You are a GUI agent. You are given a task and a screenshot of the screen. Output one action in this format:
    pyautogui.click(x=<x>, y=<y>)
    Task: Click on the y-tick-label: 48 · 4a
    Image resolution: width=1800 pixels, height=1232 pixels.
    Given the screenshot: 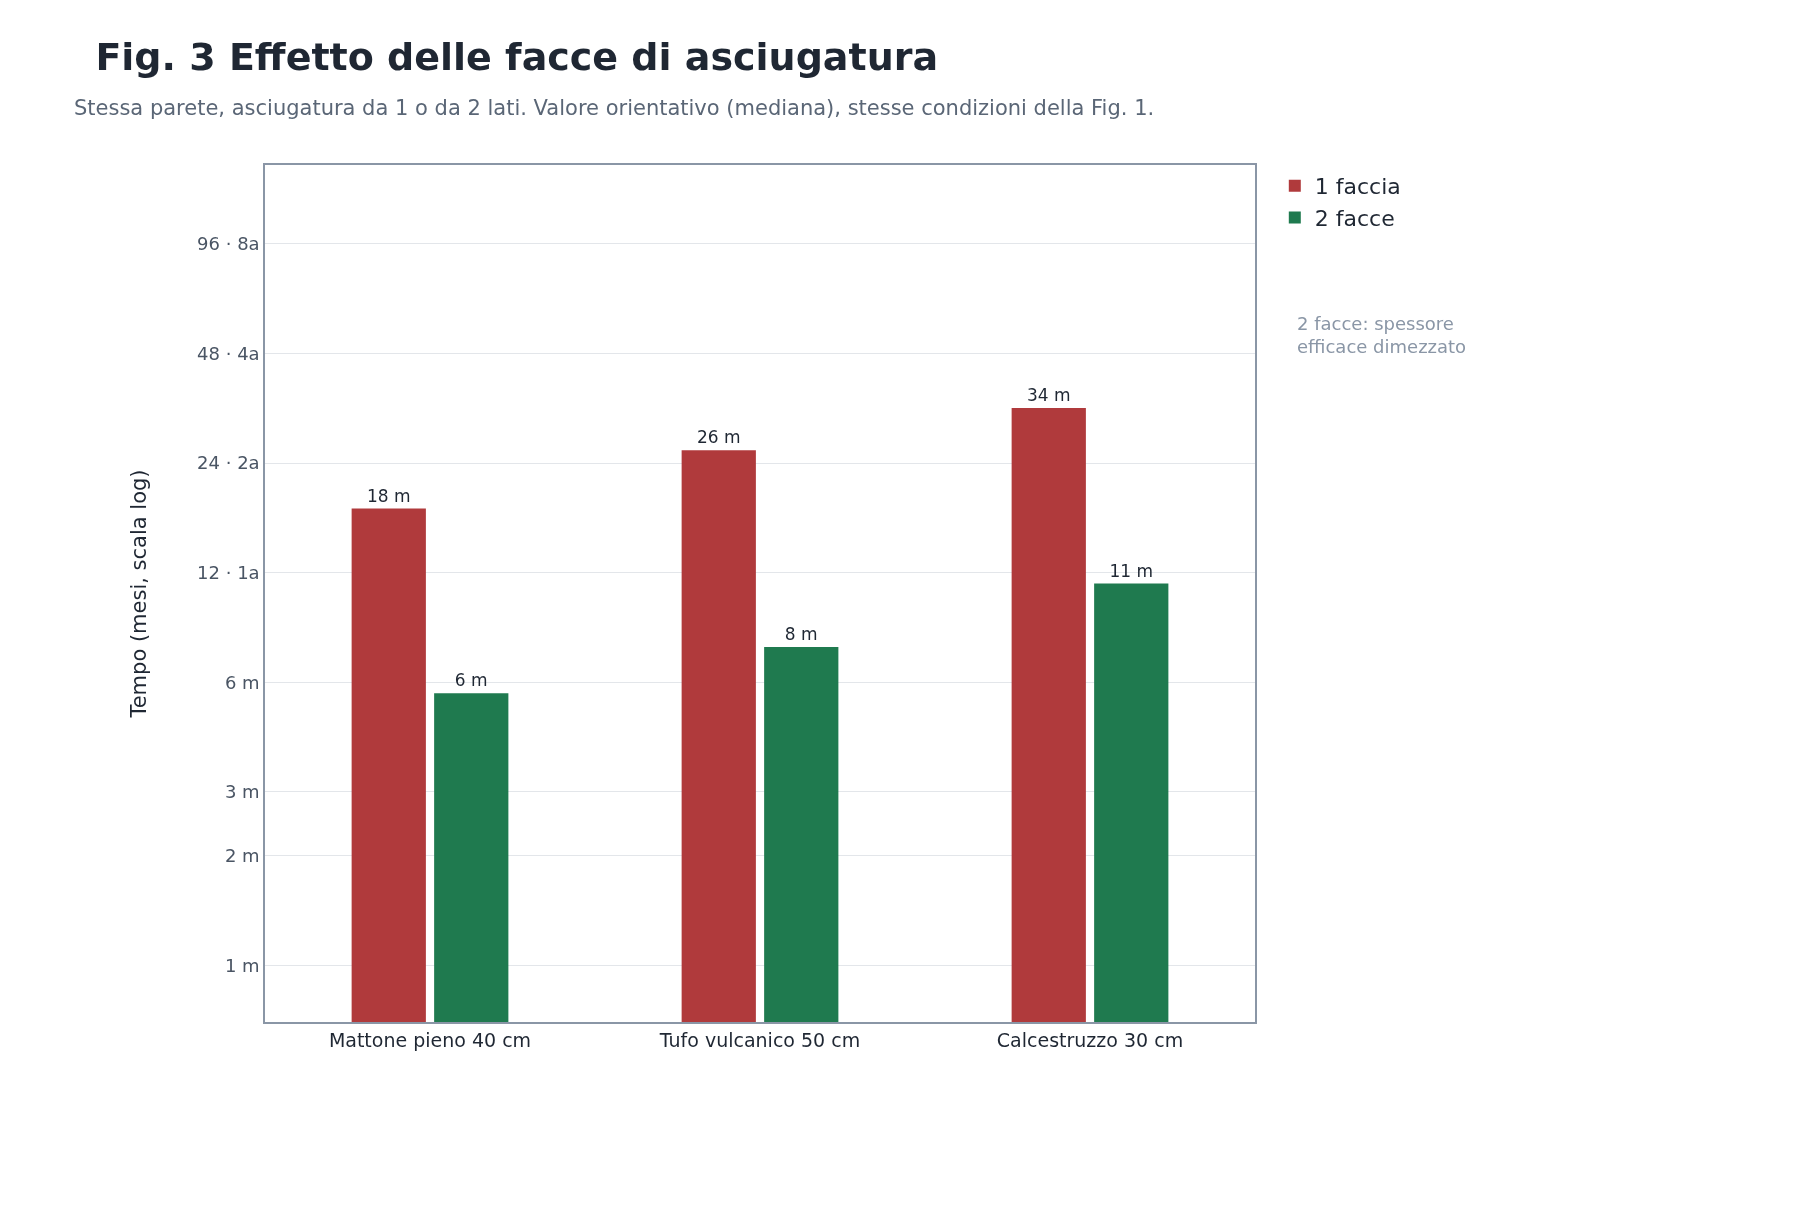 What is the action you would take?
    pyautogui.click(x=228, y=353)
    